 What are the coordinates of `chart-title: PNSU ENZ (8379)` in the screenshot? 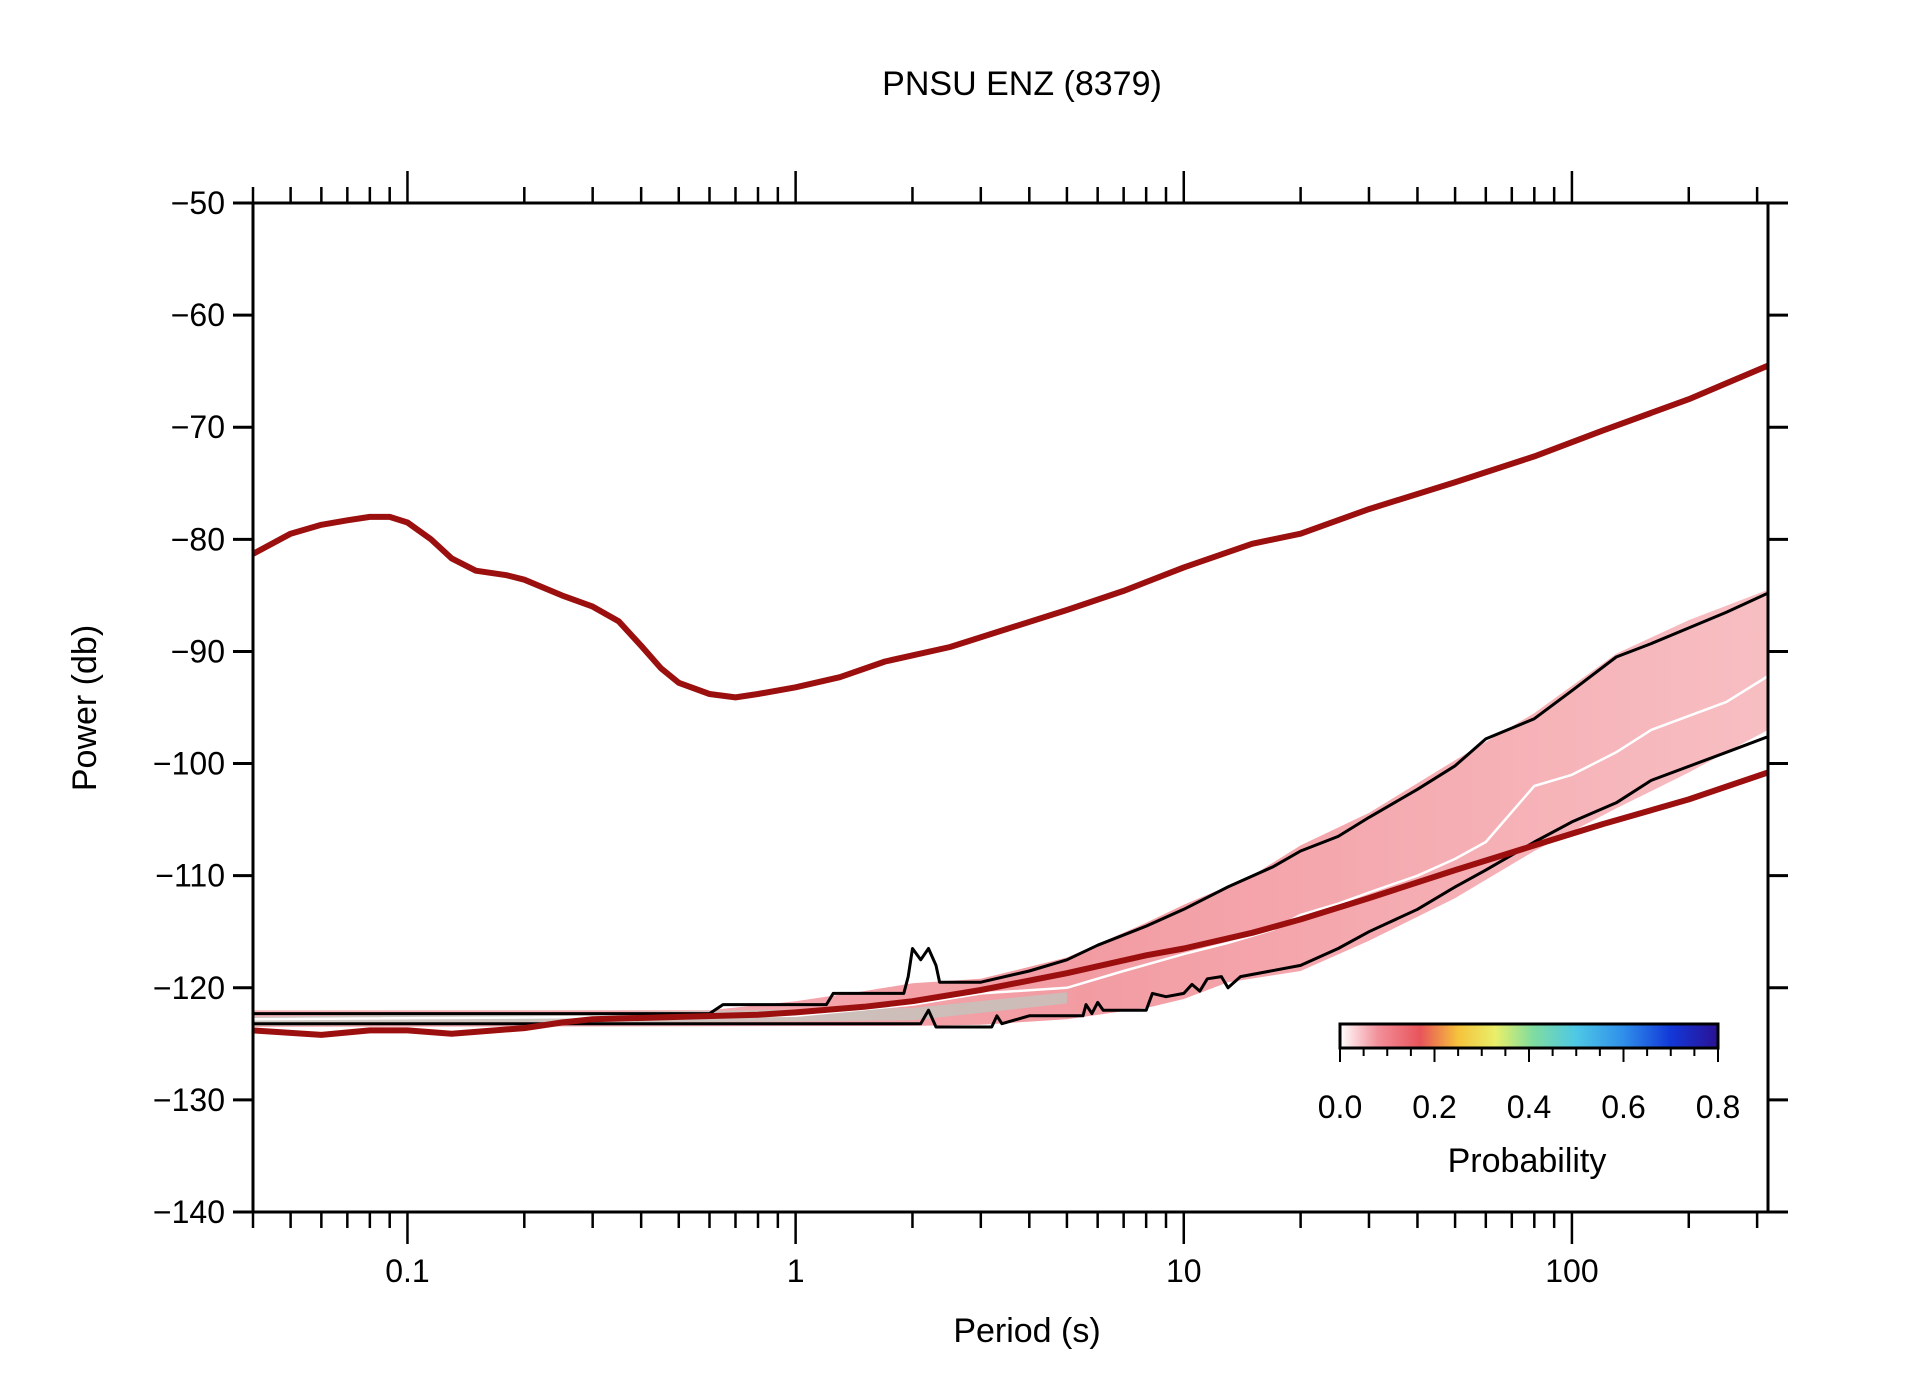 It's located at (1022, 84).